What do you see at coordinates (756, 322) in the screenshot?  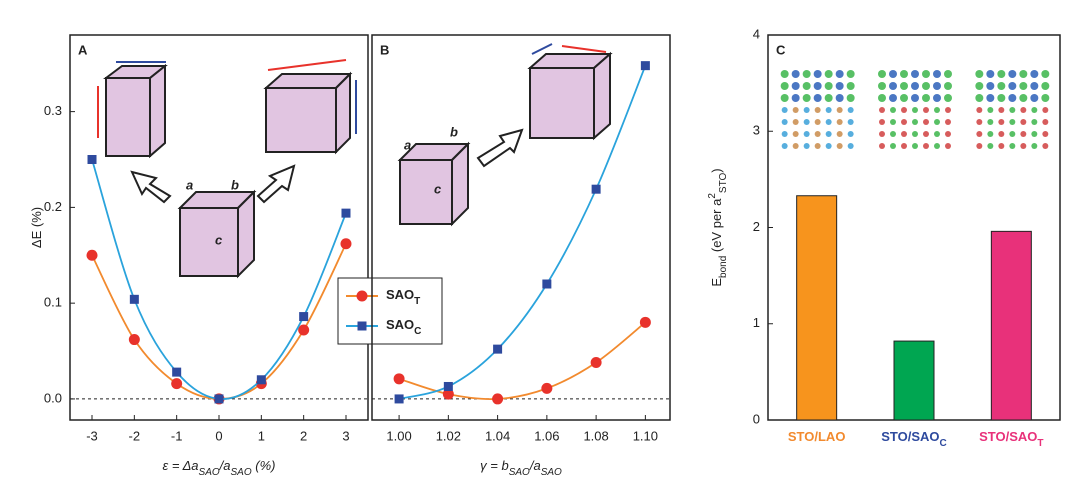 I see `y-tick-label: 1` at bounding box center [756, 322].